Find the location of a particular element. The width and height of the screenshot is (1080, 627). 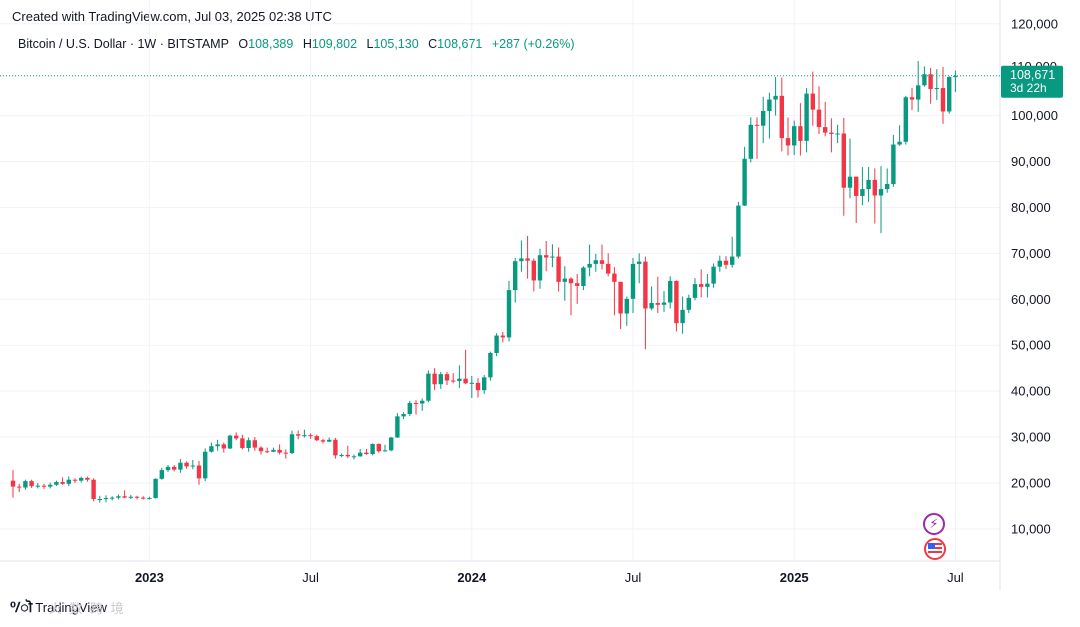

y-tick-label: 20,000 is located at coordinates (1031, 482).